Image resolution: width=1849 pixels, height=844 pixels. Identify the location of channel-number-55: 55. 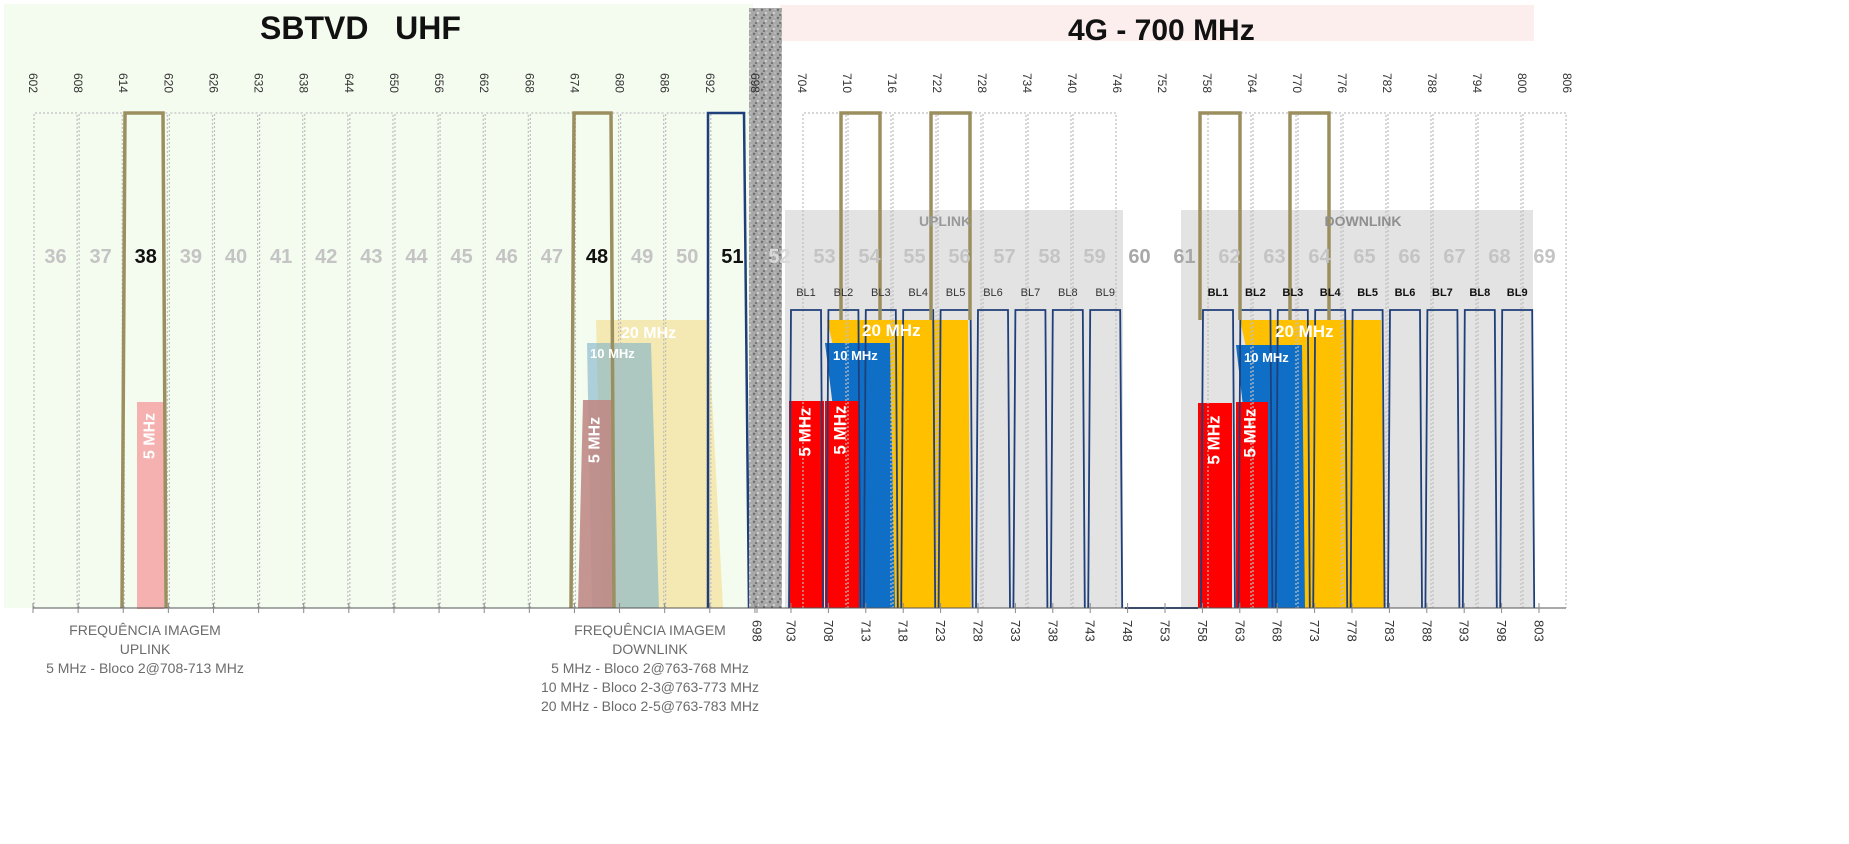
(914, 257).